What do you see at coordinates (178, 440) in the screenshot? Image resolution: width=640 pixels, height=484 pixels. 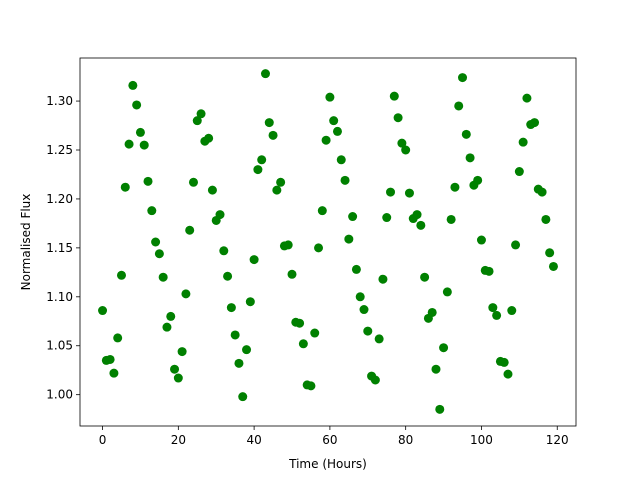 I see `x-tick-label: 20` at bounding box center [178, 440].